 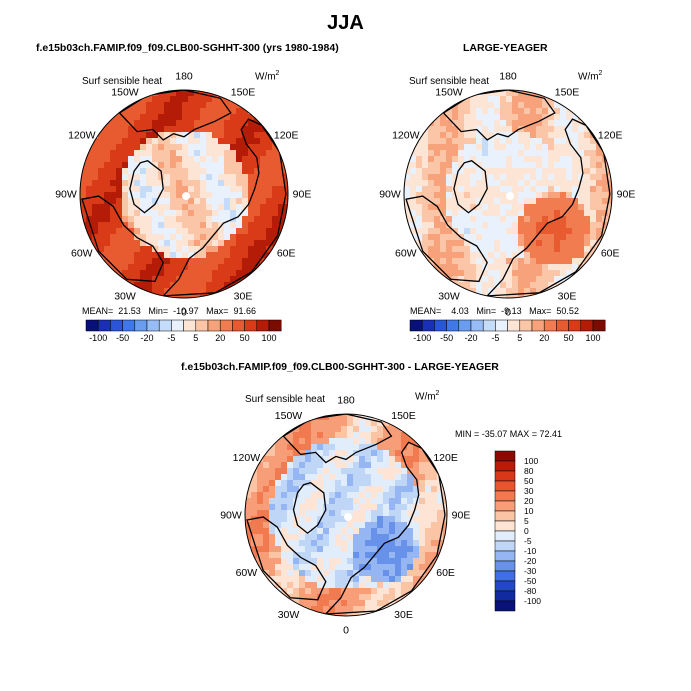 I want to click on colorbar-tick-label: 80, so click(x=529, y=471).